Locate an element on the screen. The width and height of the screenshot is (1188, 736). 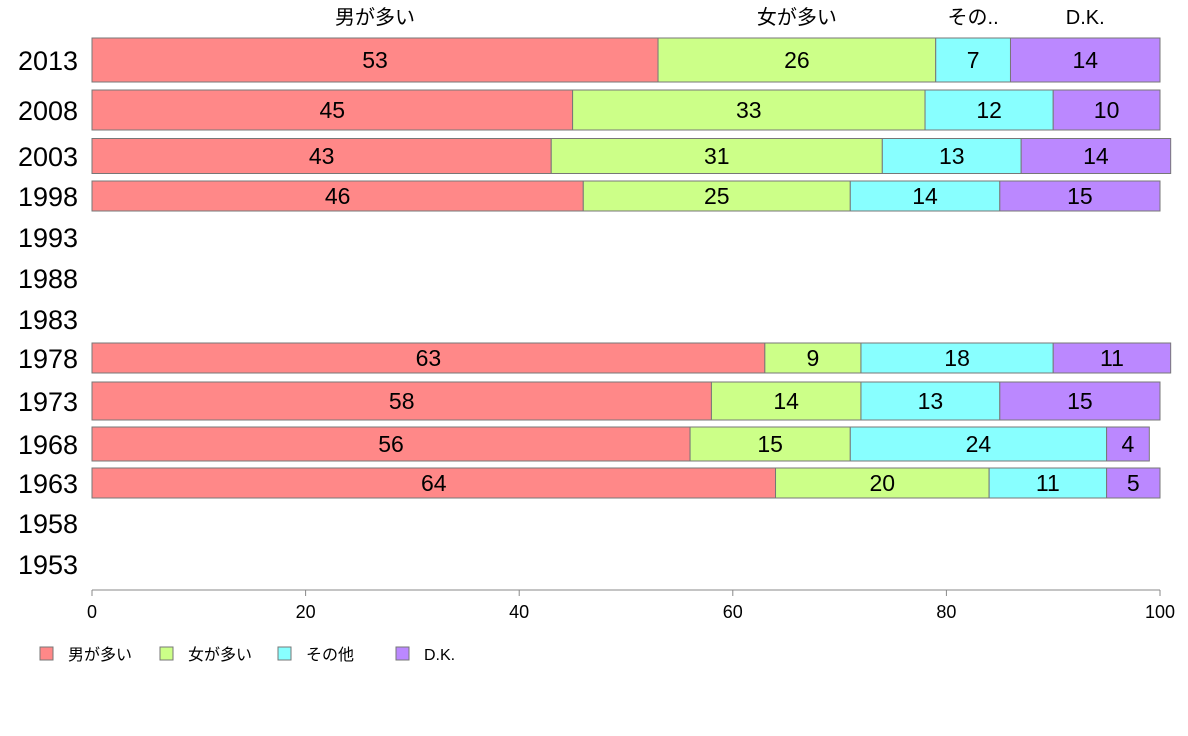
x-tick-label: 60 is located at coordinates (733, 612).